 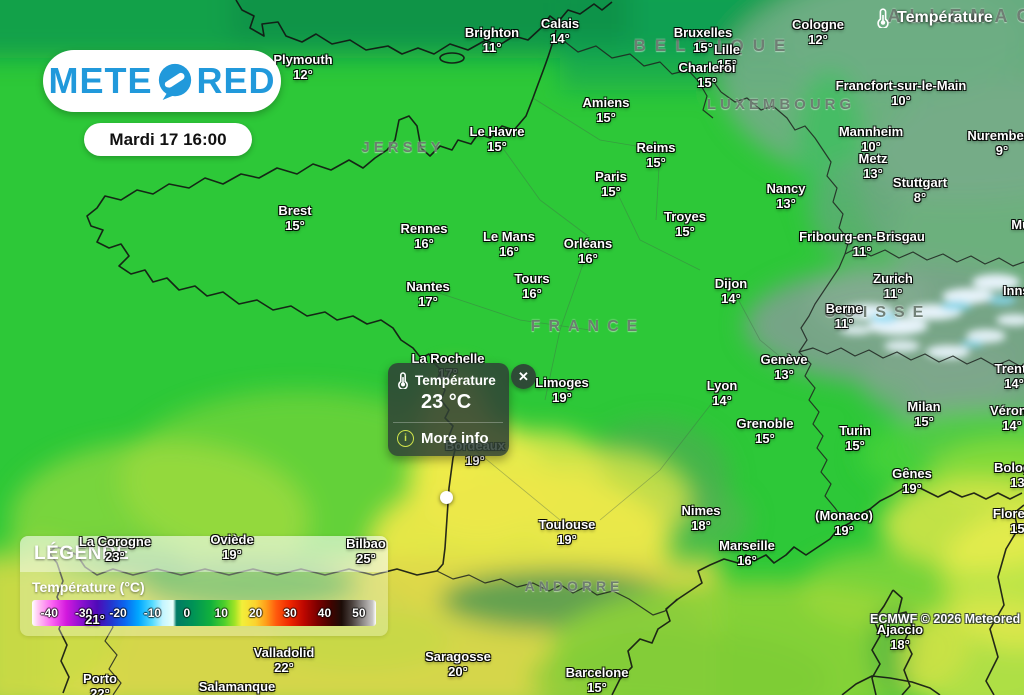 I want to click on datetime-pill: Mardi 17 16:00, so click(x=168, y=139).